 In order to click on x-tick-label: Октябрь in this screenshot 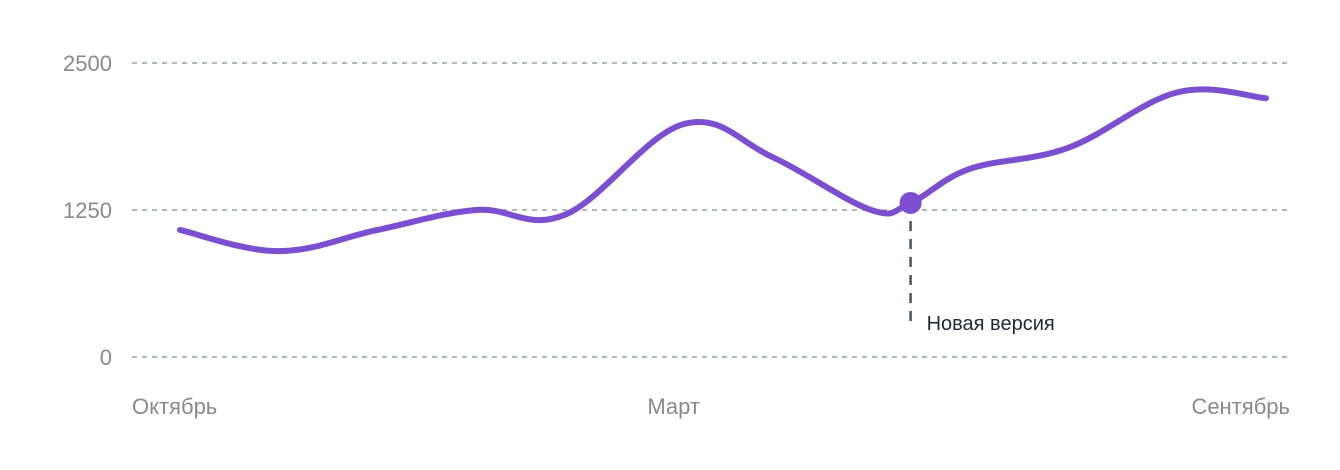, I will do `click(174, 406)`.